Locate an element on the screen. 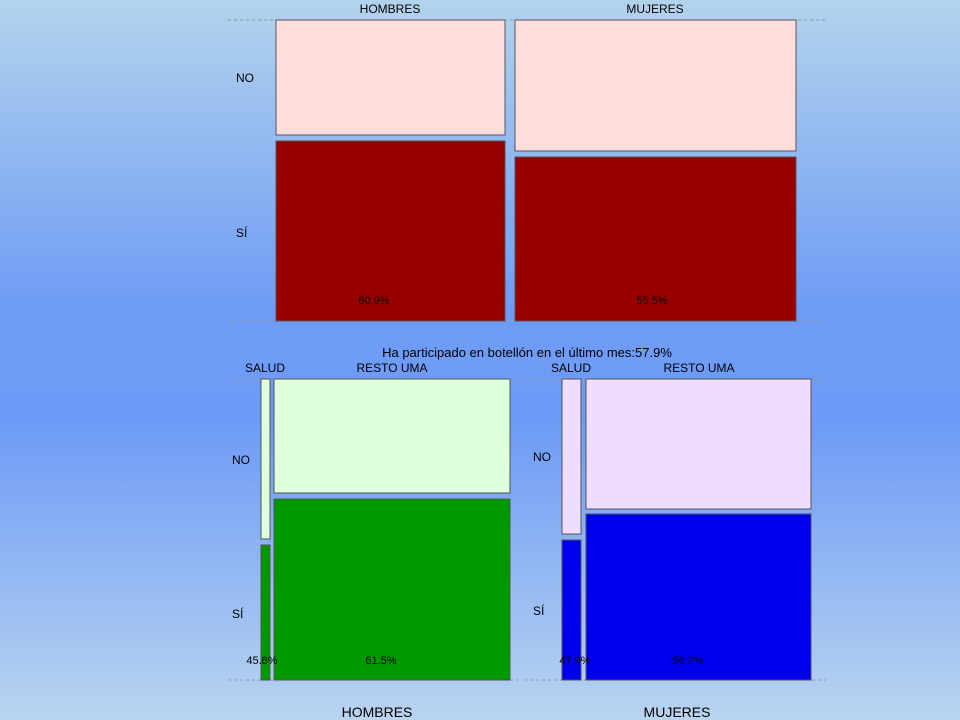  cell-mujeres-si is located at coordinates (655, 239).